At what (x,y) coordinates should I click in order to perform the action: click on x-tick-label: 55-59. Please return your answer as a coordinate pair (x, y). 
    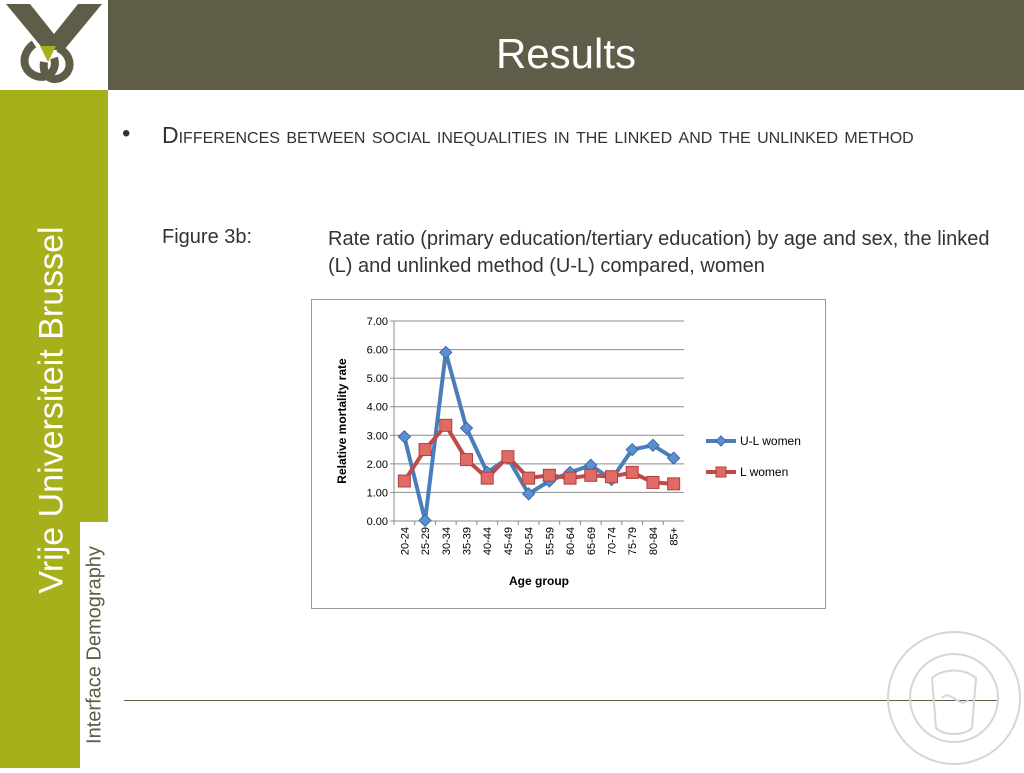
    Looking at the image, I should click on (550, 541).